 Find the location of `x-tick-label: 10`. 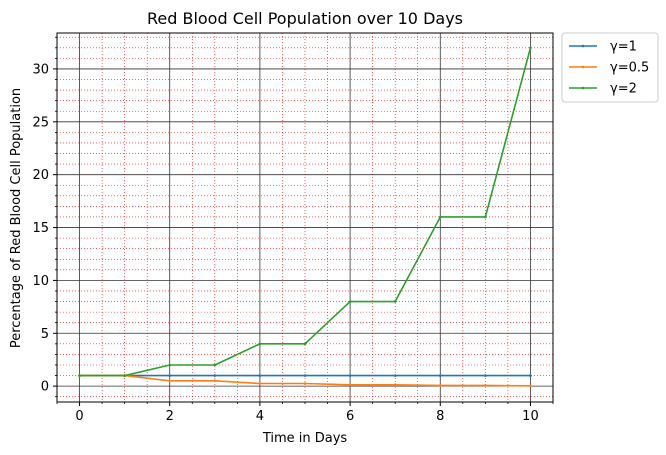

x-tick-label: 10 is located at coordinates (530, 416).